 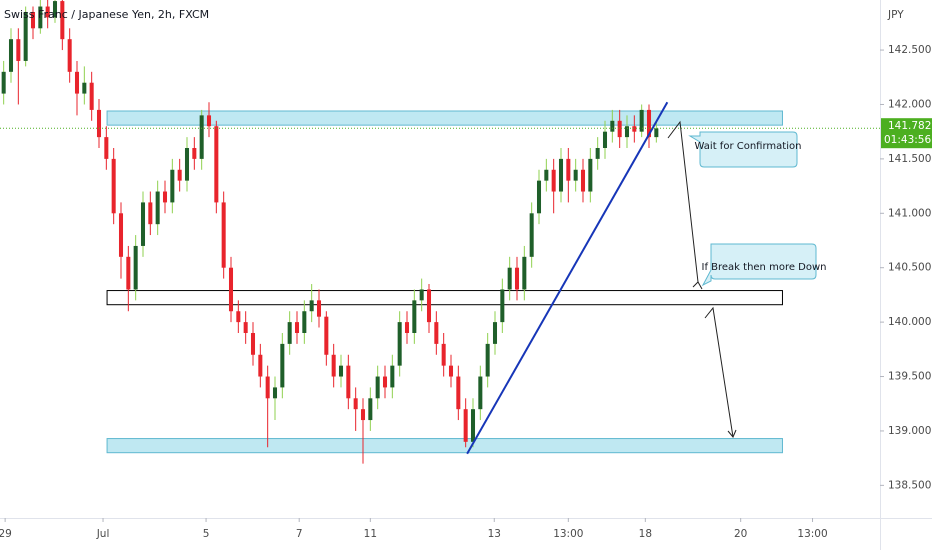 What do you see at coordinates (909, 50) in the screenshot?
I see `y-tick-label: 142.500` at bounding box center [909, 50].